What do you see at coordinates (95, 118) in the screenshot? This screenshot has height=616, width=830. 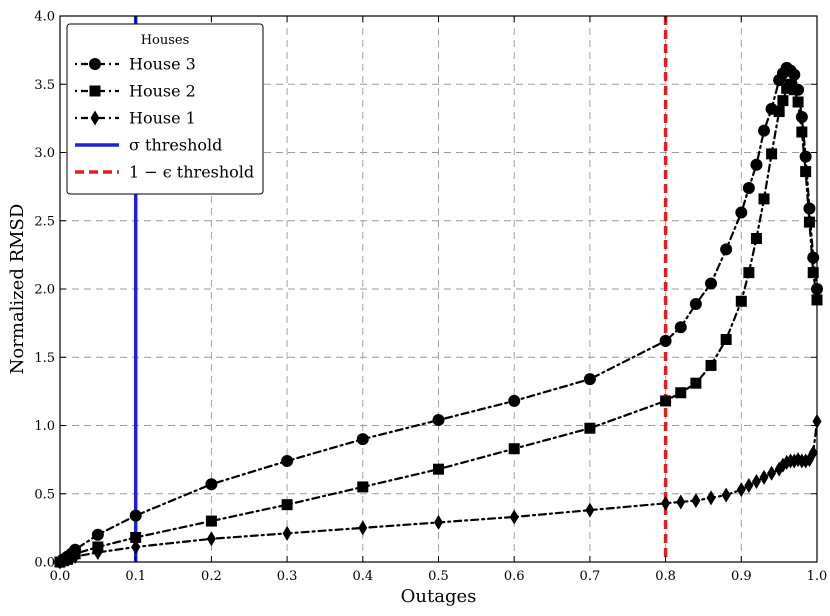 I see `diamond-marker-icon` at bounding box center [95, 118].